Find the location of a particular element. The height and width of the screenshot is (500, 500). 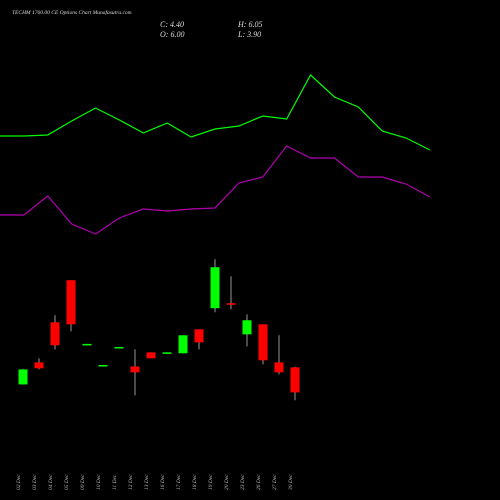

x-tick-label: 11 Dec is located at coordinates (115, 482).